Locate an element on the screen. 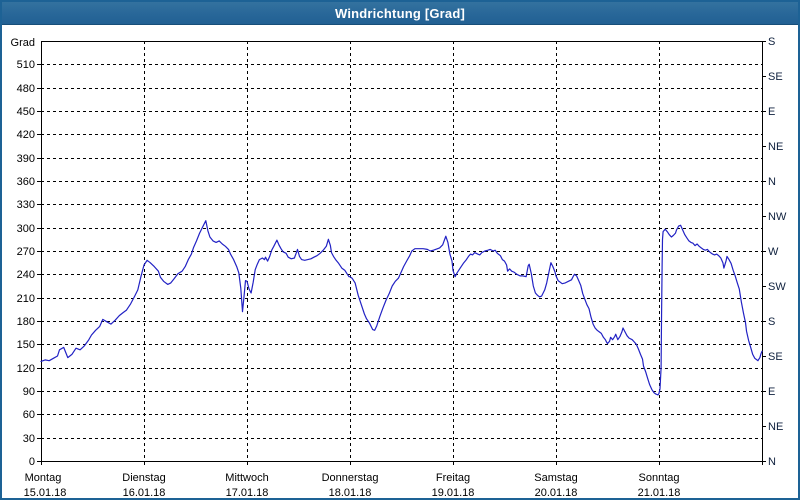 This screenshot has height=500, width=800. weekday-label: Donnerstag is located at coordinates (350, 478).